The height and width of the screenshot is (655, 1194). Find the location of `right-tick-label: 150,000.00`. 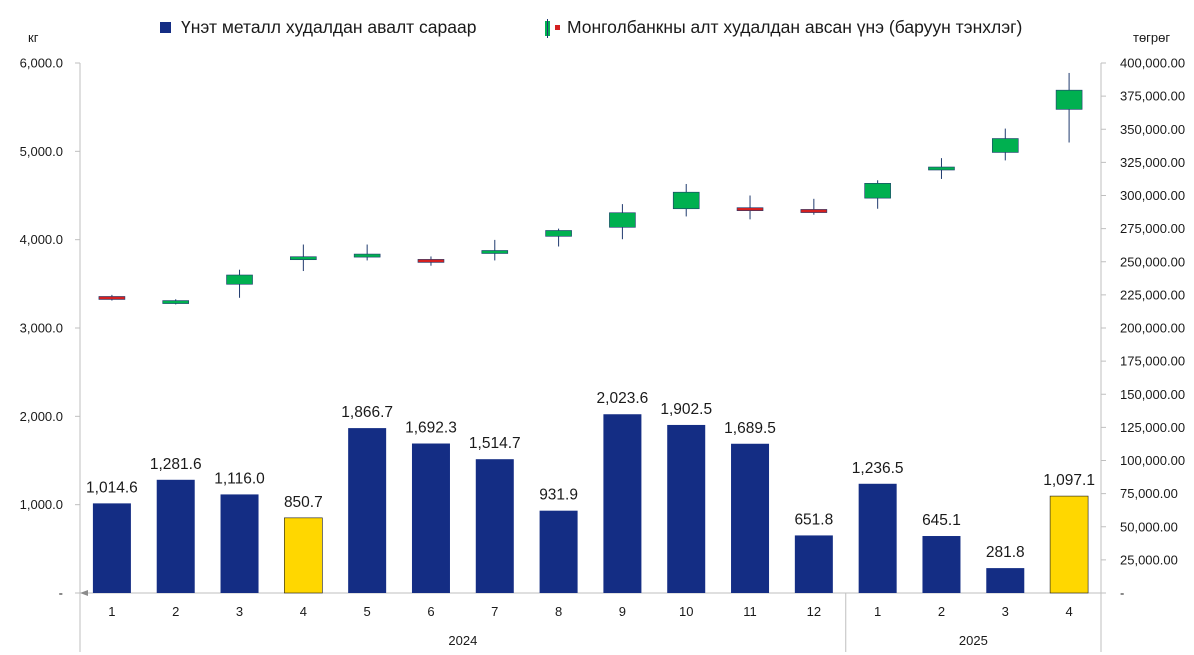

right-tick-label: 150,000.00 is located at coordinates (1152, 394).